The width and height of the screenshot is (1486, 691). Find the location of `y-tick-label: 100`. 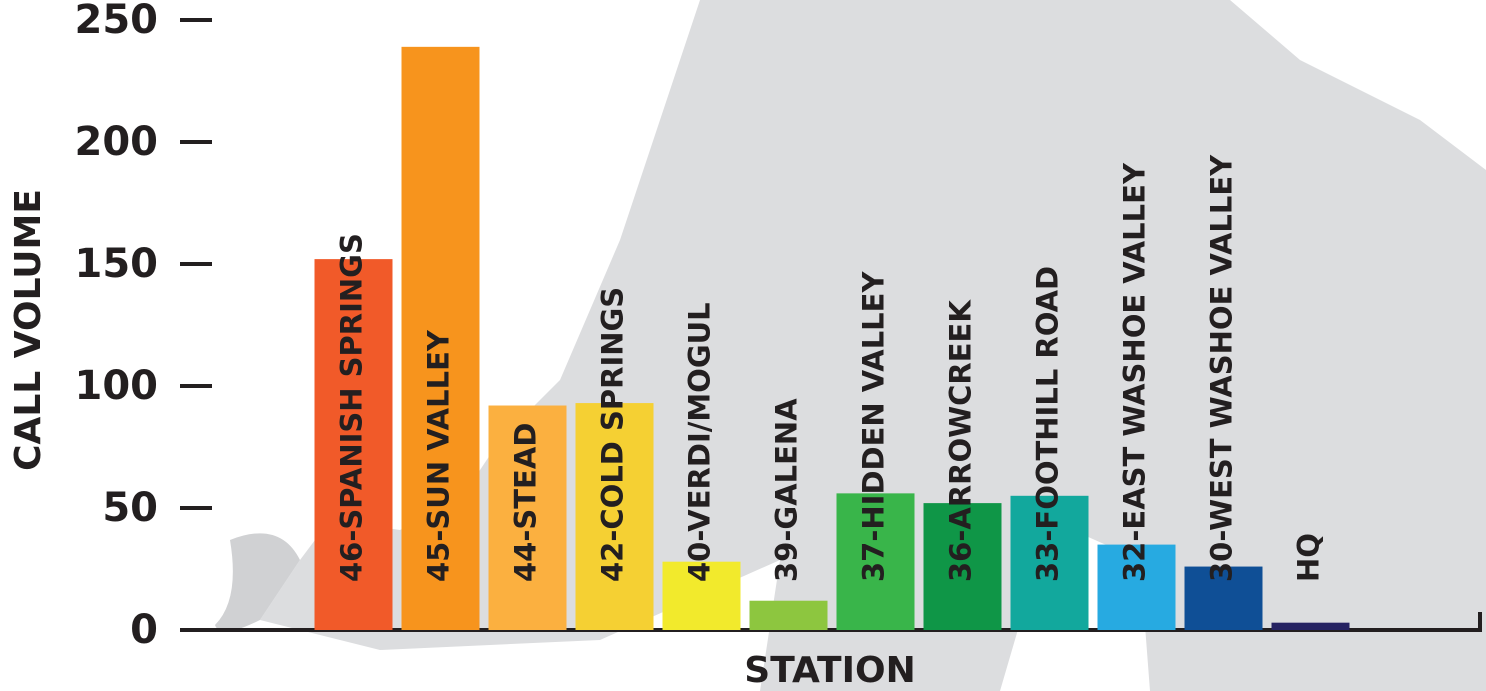

y-tick-label: 100 is located at coordinates (117, 386).